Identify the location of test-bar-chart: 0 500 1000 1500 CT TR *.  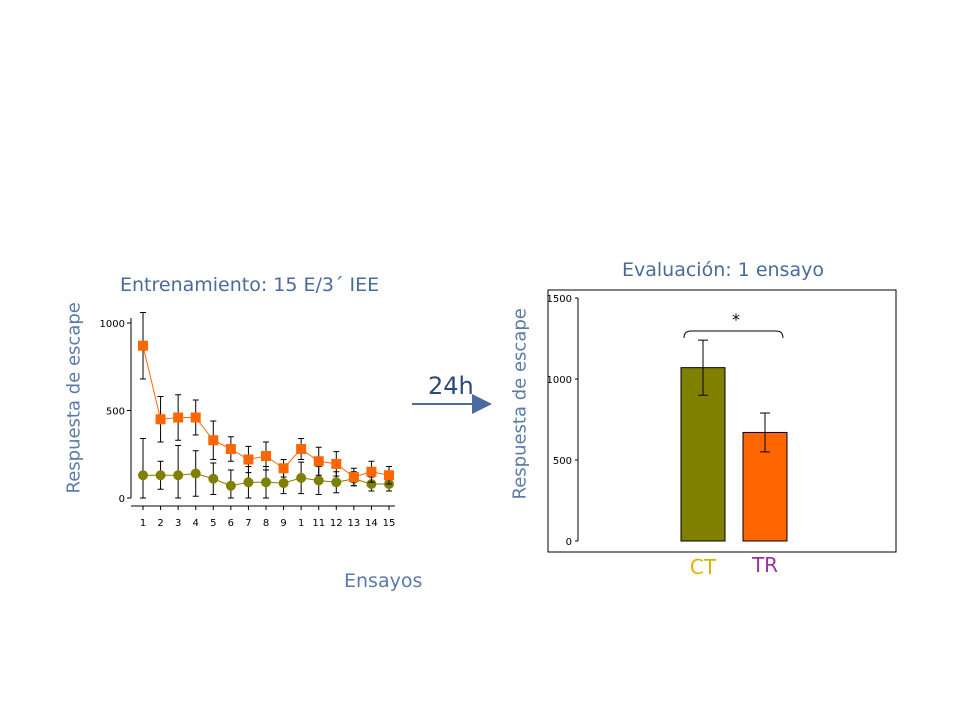
(722, 434).